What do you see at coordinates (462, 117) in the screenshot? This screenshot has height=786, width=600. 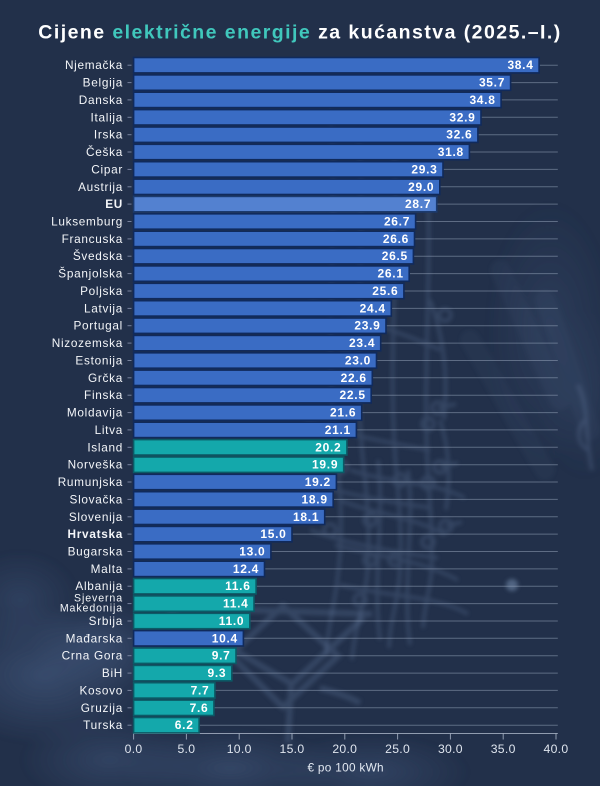 I see `svg-text: 32.9` at bounding box center [462, 117].